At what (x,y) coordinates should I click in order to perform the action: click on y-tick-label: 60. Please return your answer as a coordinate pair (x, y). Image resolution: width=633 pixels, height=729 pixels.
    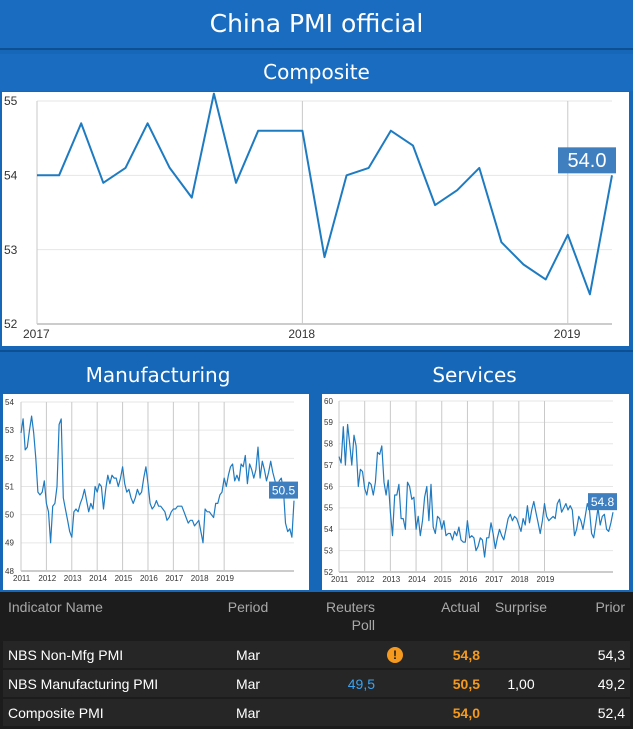
    Looking at the image, I should click on (328, 401).